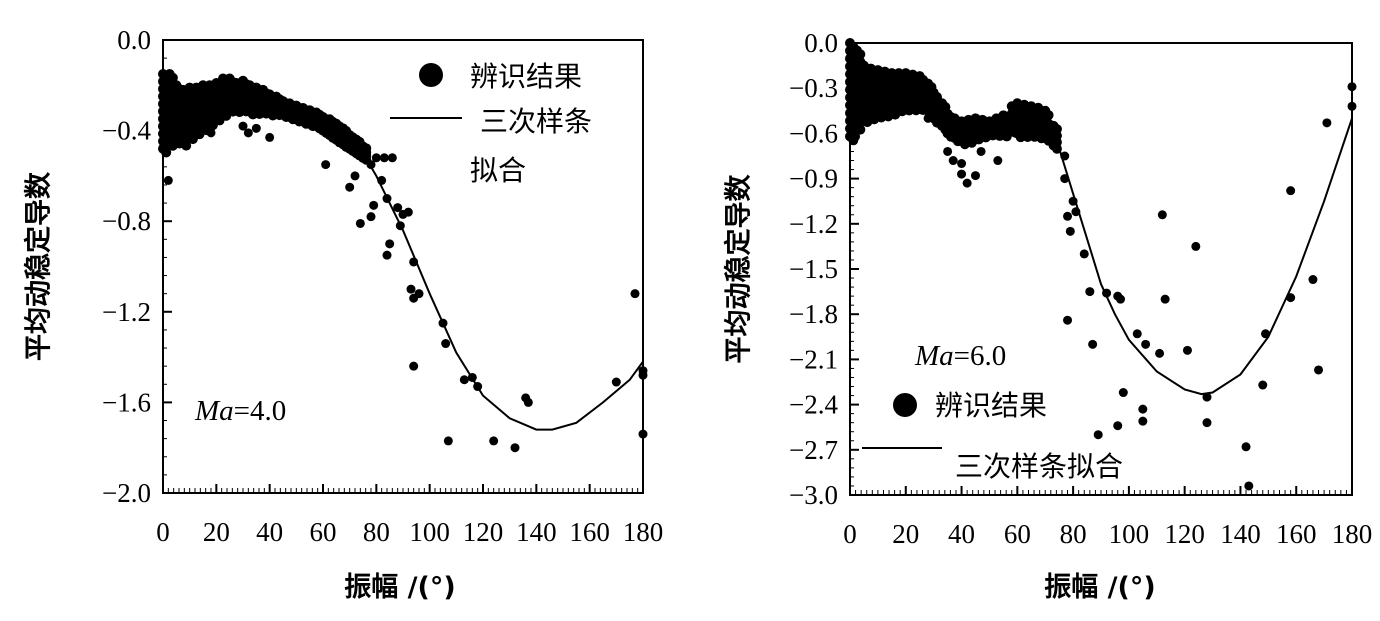 Image resolution: width=1380 pixels, height=621 pixels. What do you see at coordinates (813, 314) in the screenshot?
I see `y-tick-label: −1.8` at bounding box center [813, 314].